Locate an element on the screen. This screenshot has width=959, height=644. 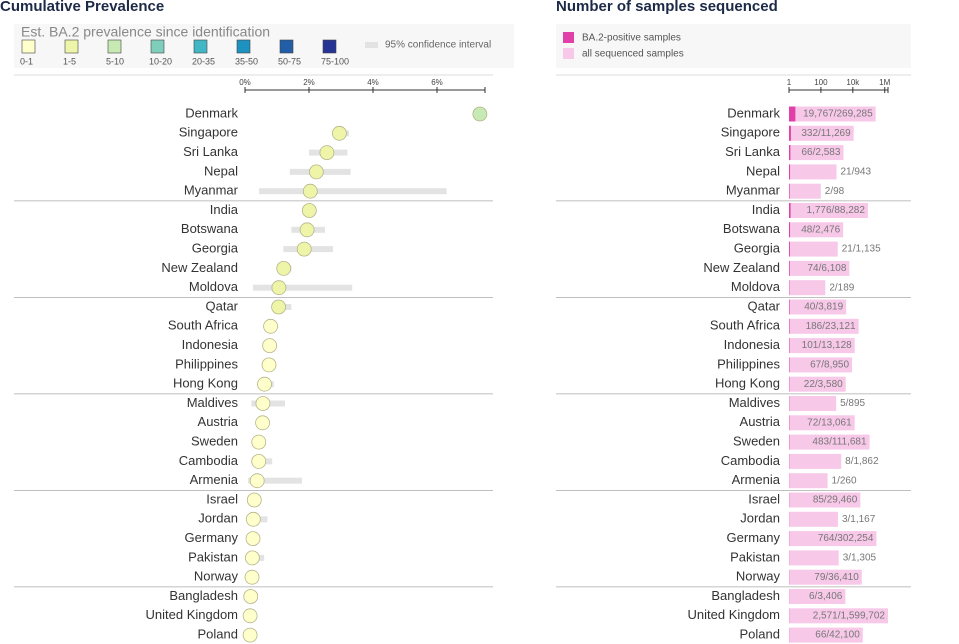
data-label: 67/8,950 is located at coordinates (829, 365).